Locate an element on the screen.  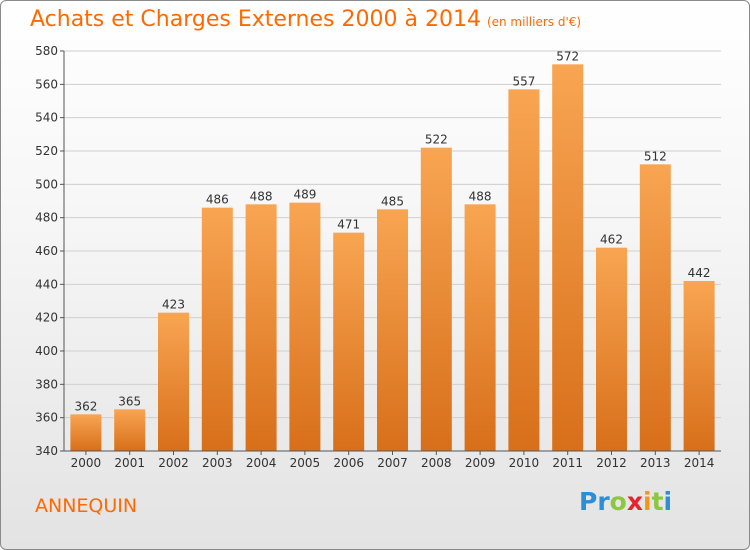
bar-2008 is located at coordinates (436, 299).